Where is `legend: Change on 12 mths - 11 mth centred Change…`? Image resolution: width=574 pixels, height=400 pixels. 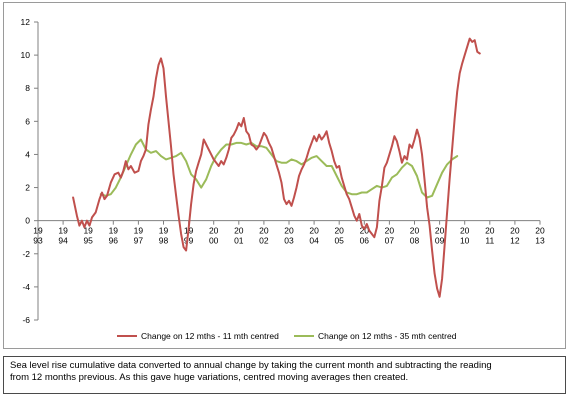
legend: Change on 12 mths - 11 mth centred Change… is located at coordinates (287, 336).